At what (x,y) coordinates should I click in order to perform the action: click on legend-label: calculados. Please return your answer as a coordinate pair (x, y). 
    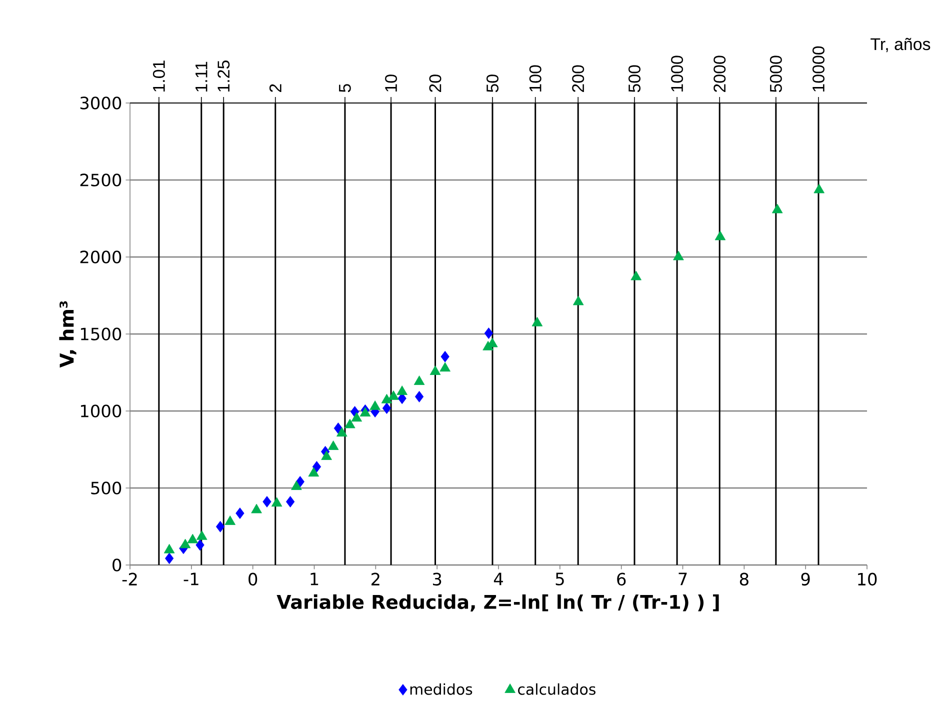
    Looking at the image, I should click on (557, 689).